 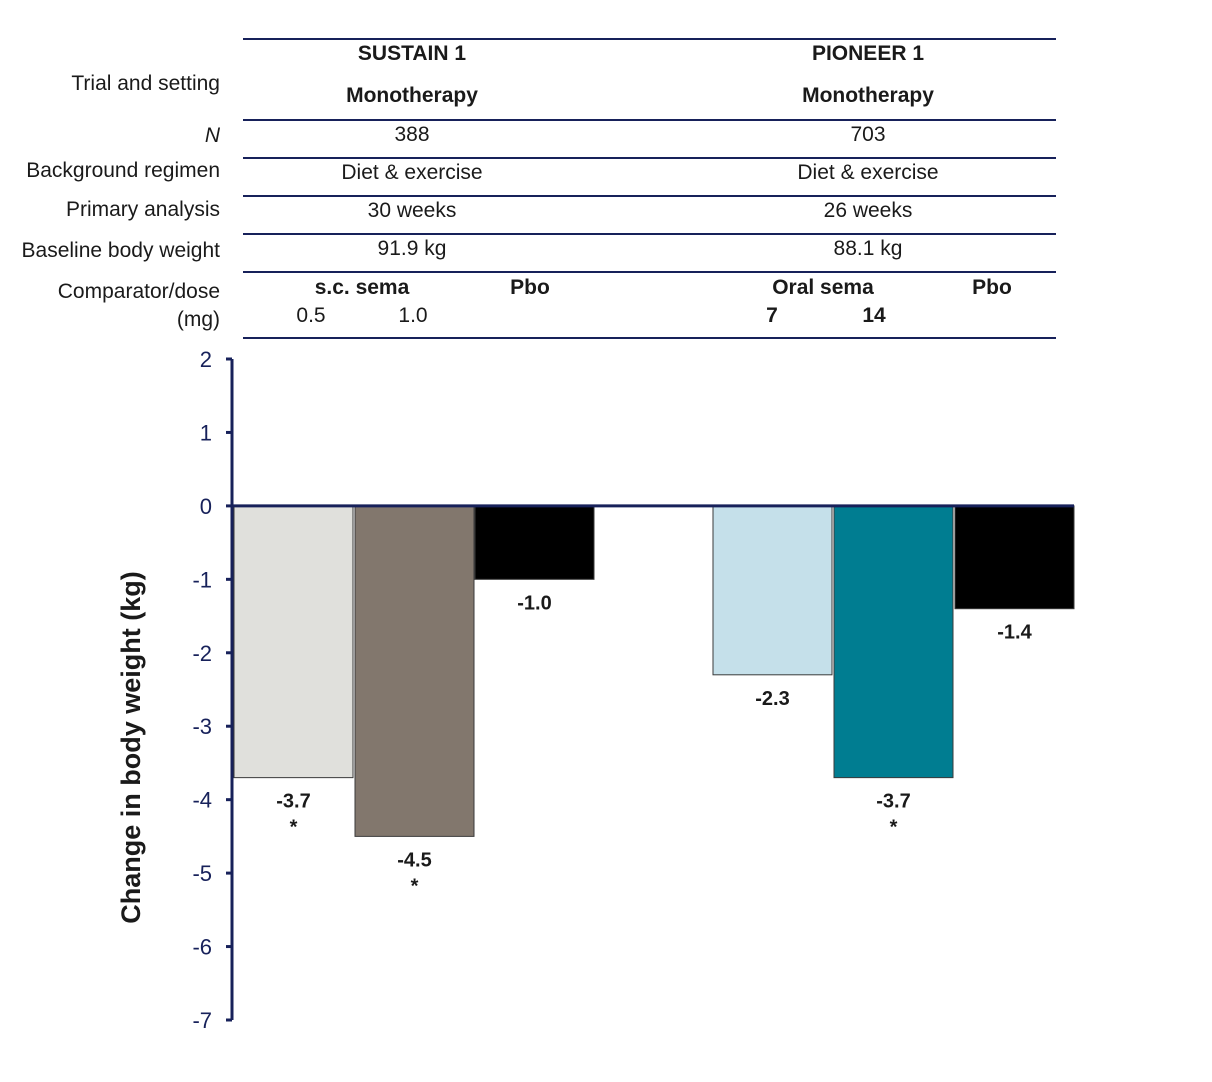 I want to click on table-rule-bottom, so click(x=649, y=338).